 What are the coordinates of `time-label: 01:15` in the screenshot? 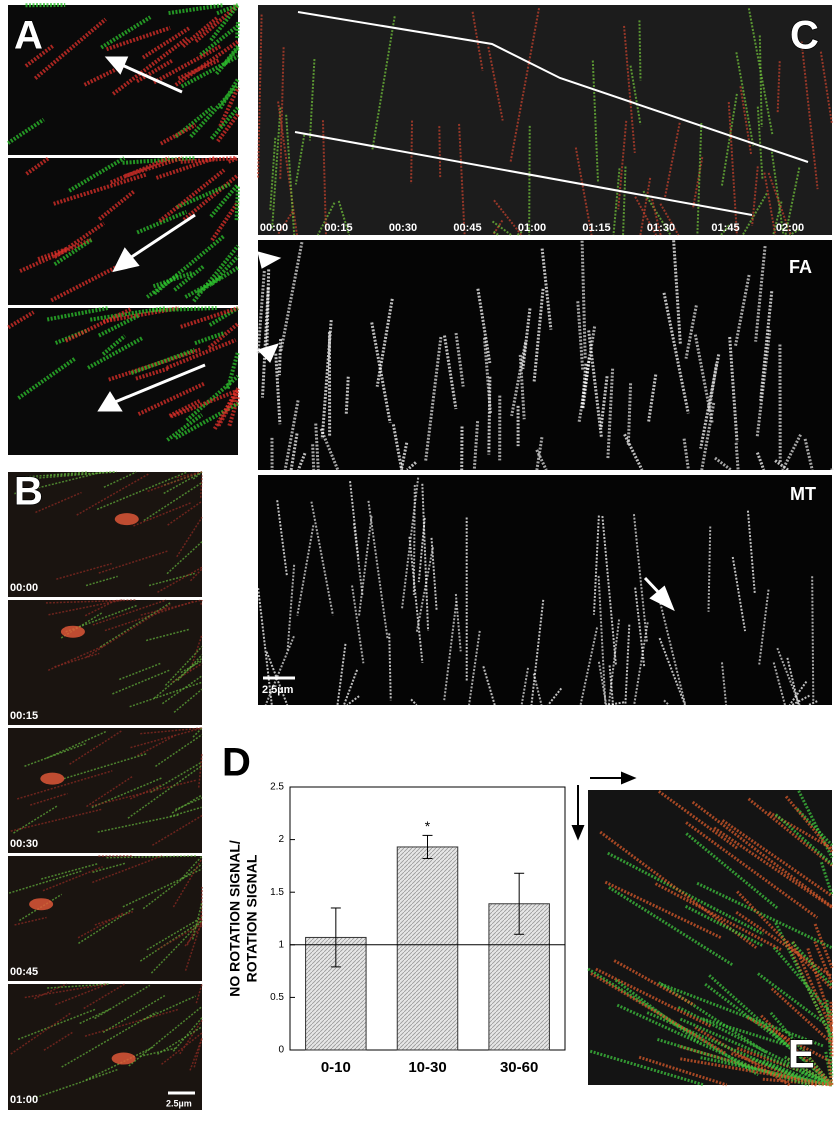 It's located at (596, 228).